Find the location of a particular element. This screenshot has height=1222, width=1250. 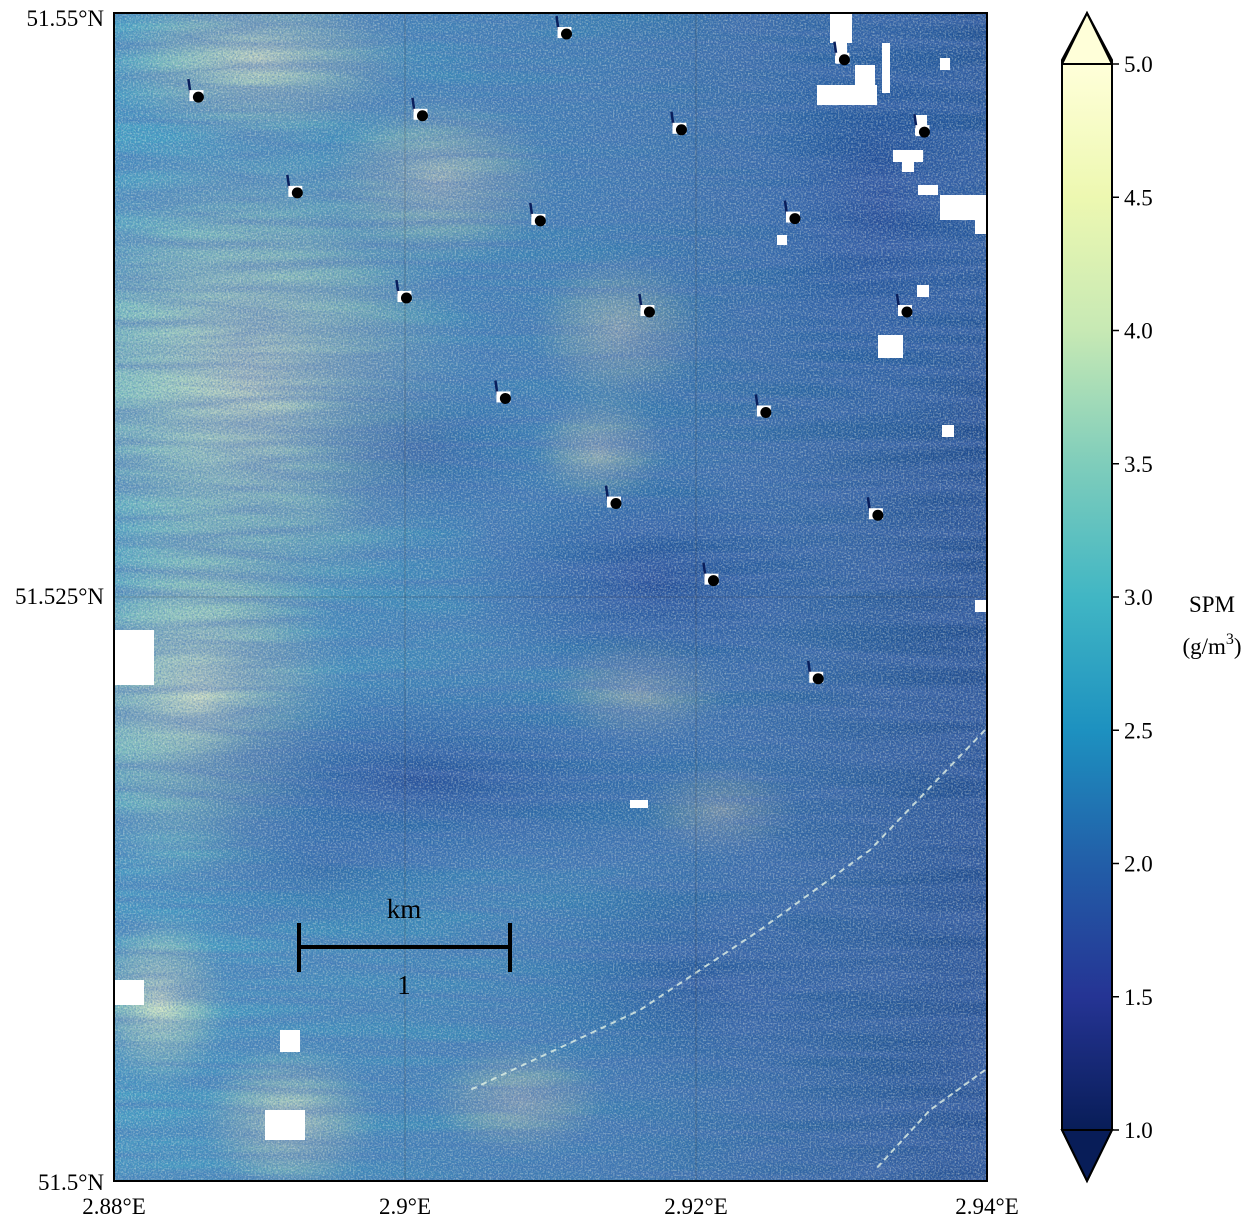

colorbar-ticks: 1.0 1.5 2.0 2.5 3.0 3.5 4.0 4.5 5.0 is located at coordinates (1132, 597).